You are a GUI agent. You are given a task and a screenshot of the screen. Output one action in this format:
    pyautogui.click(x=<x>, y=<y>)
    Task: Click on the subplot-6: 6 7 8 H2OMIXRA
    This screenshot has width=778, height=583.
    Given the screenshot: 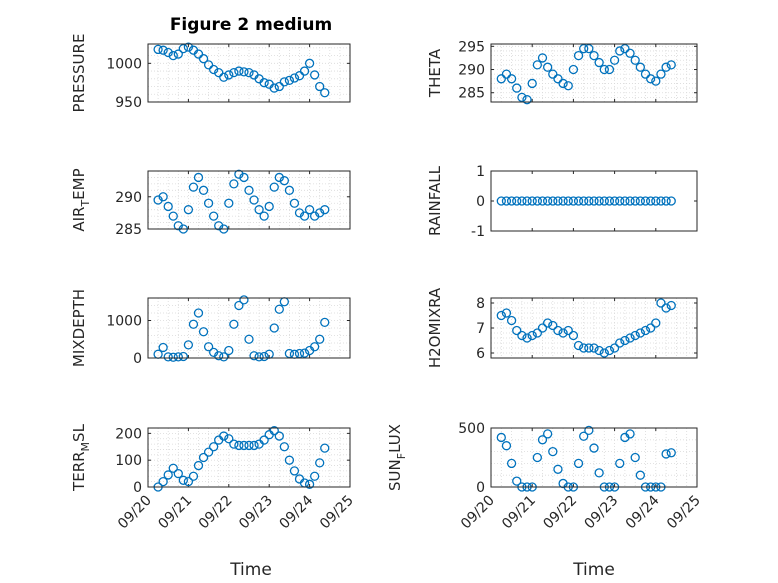 What is the action you would take?
    pyautogui.click(x=562, y=327)
    